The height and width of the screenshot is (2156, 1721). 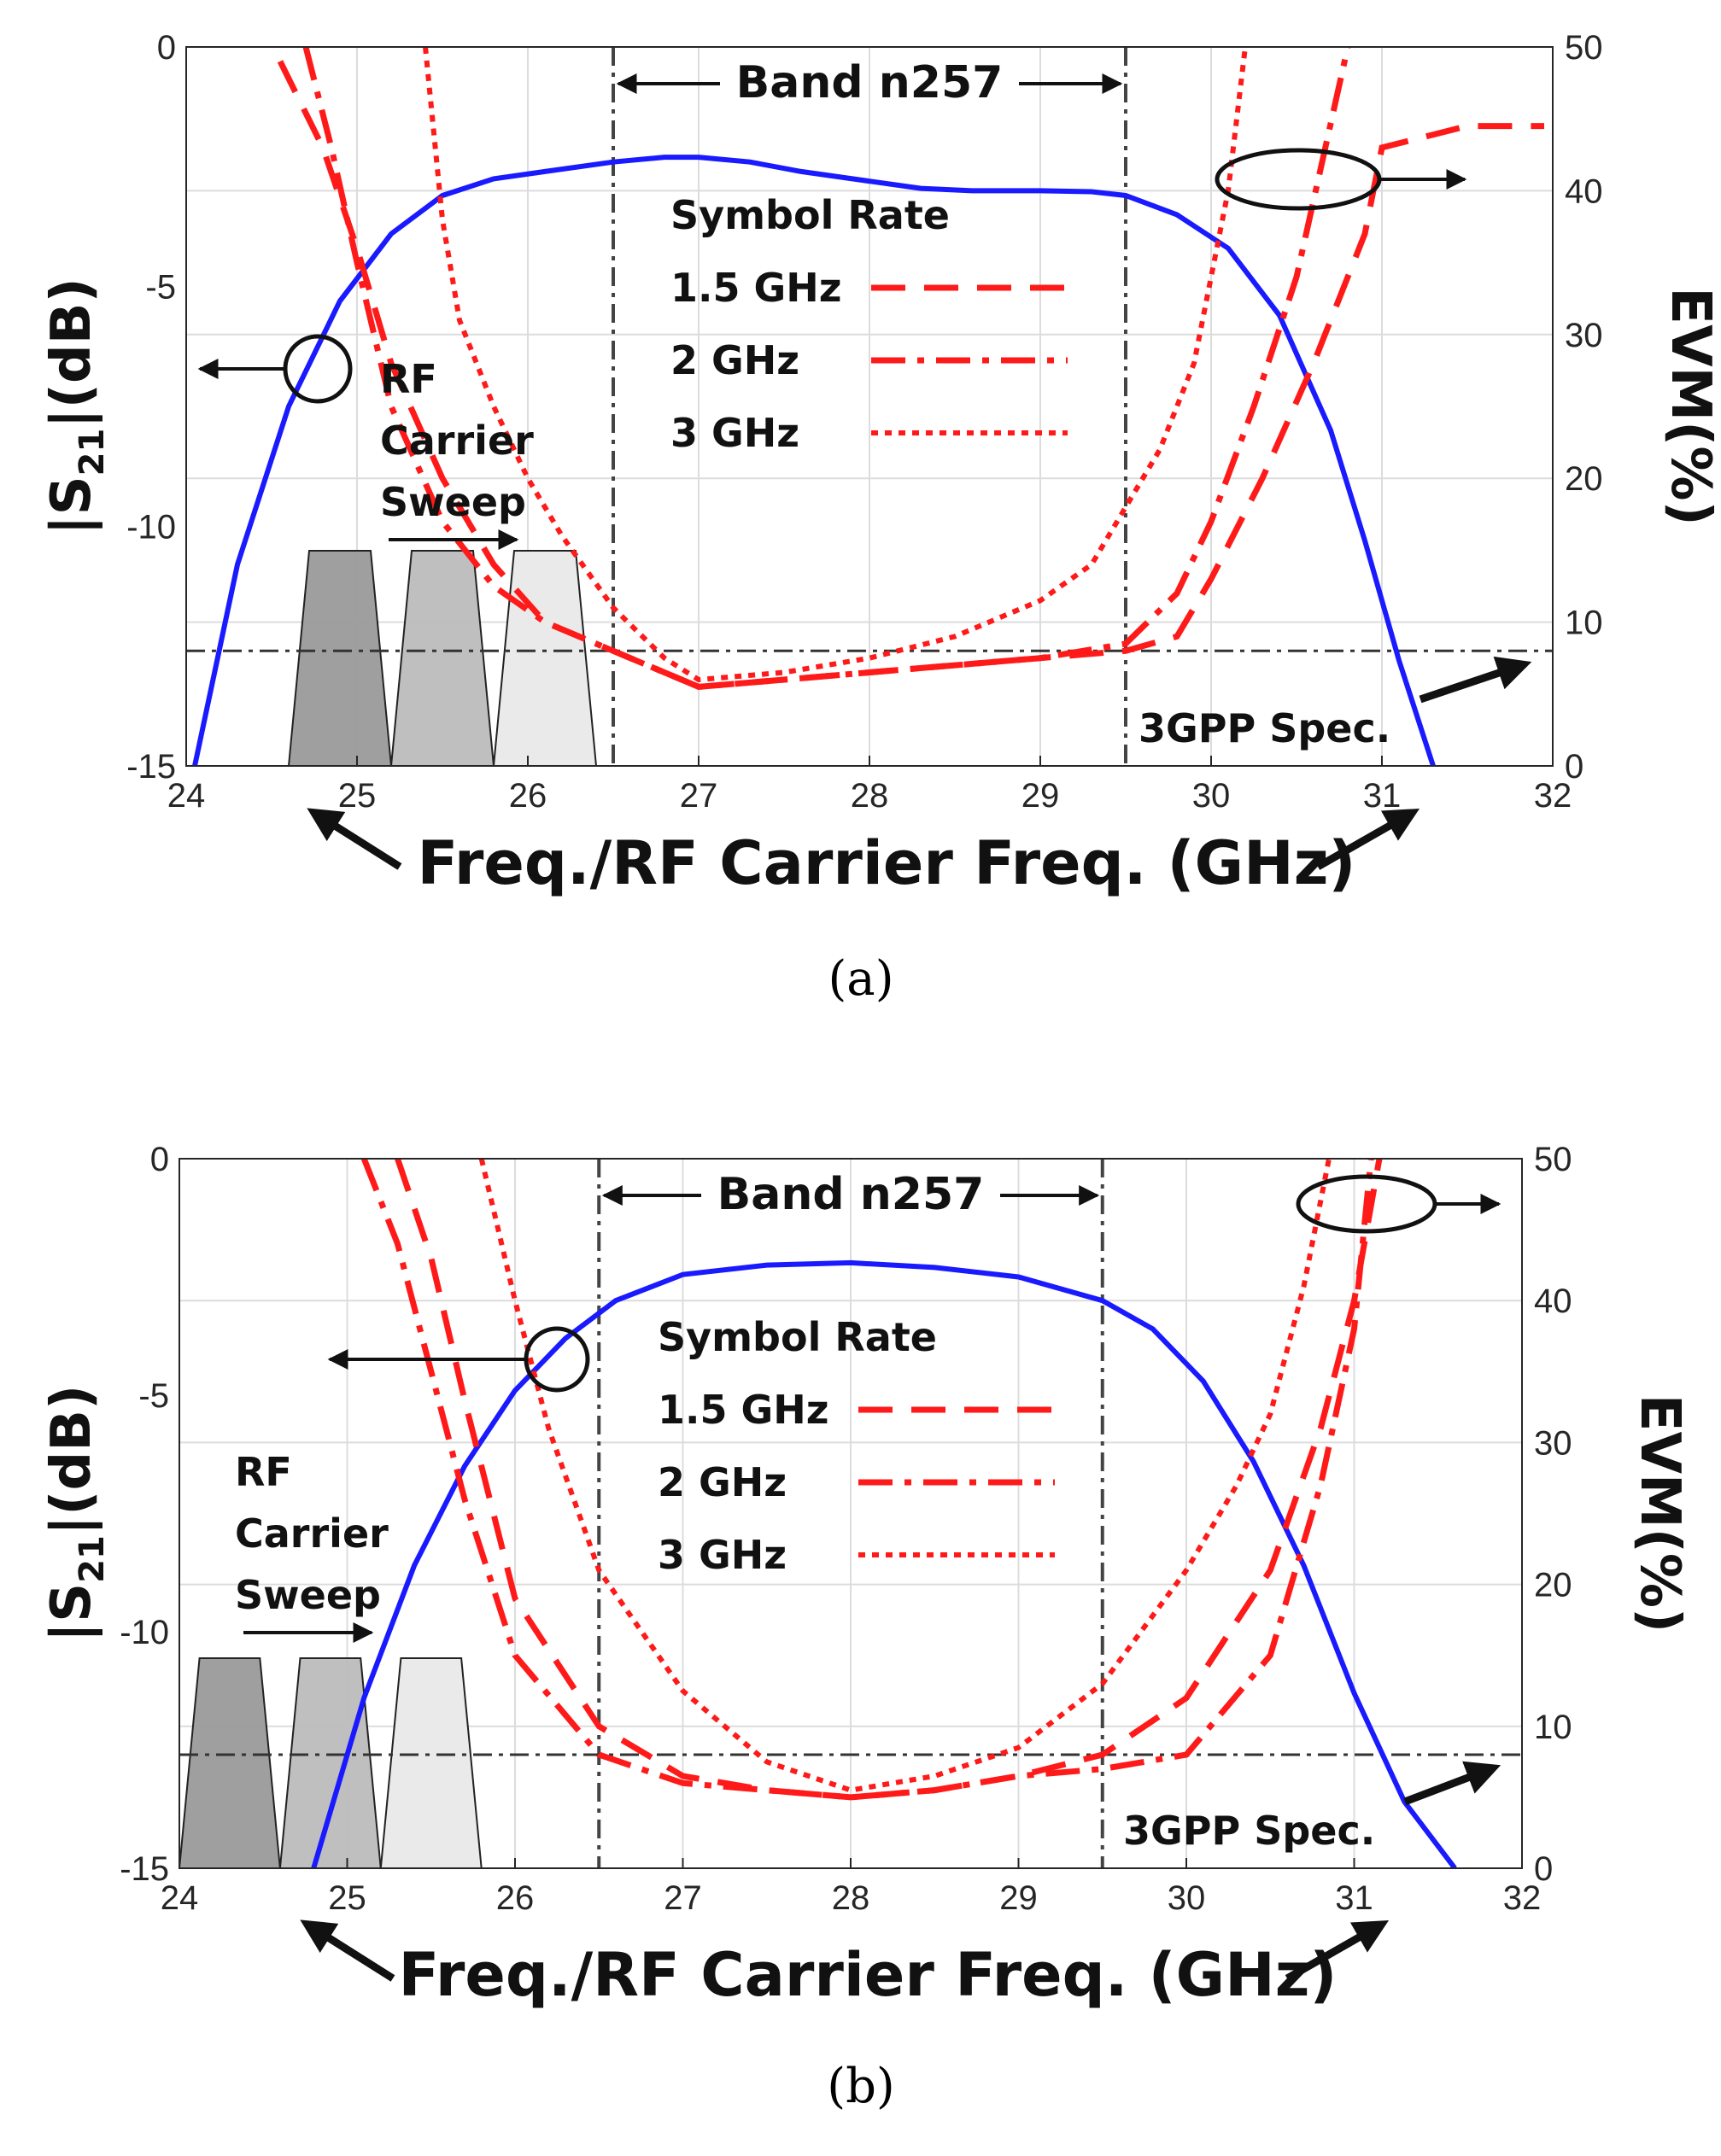 I want to click on figure-caption: (b), so click(x=861, y=2086).